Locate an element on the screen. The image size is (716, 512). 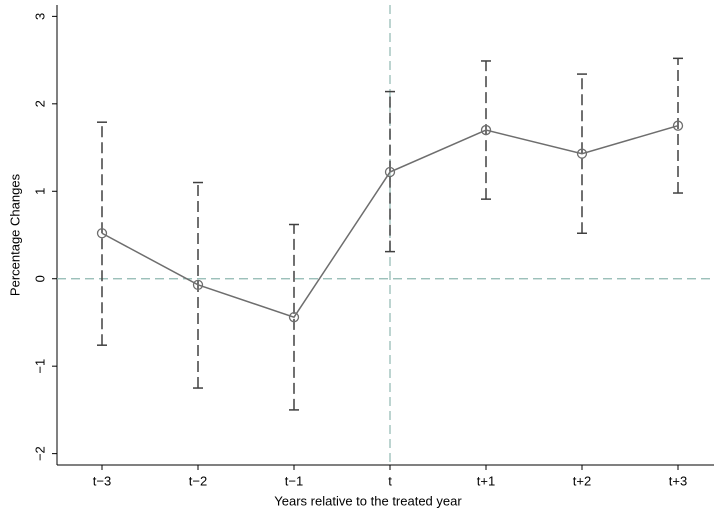
y-tick-label: 0 is located at coordinates (39, 278).